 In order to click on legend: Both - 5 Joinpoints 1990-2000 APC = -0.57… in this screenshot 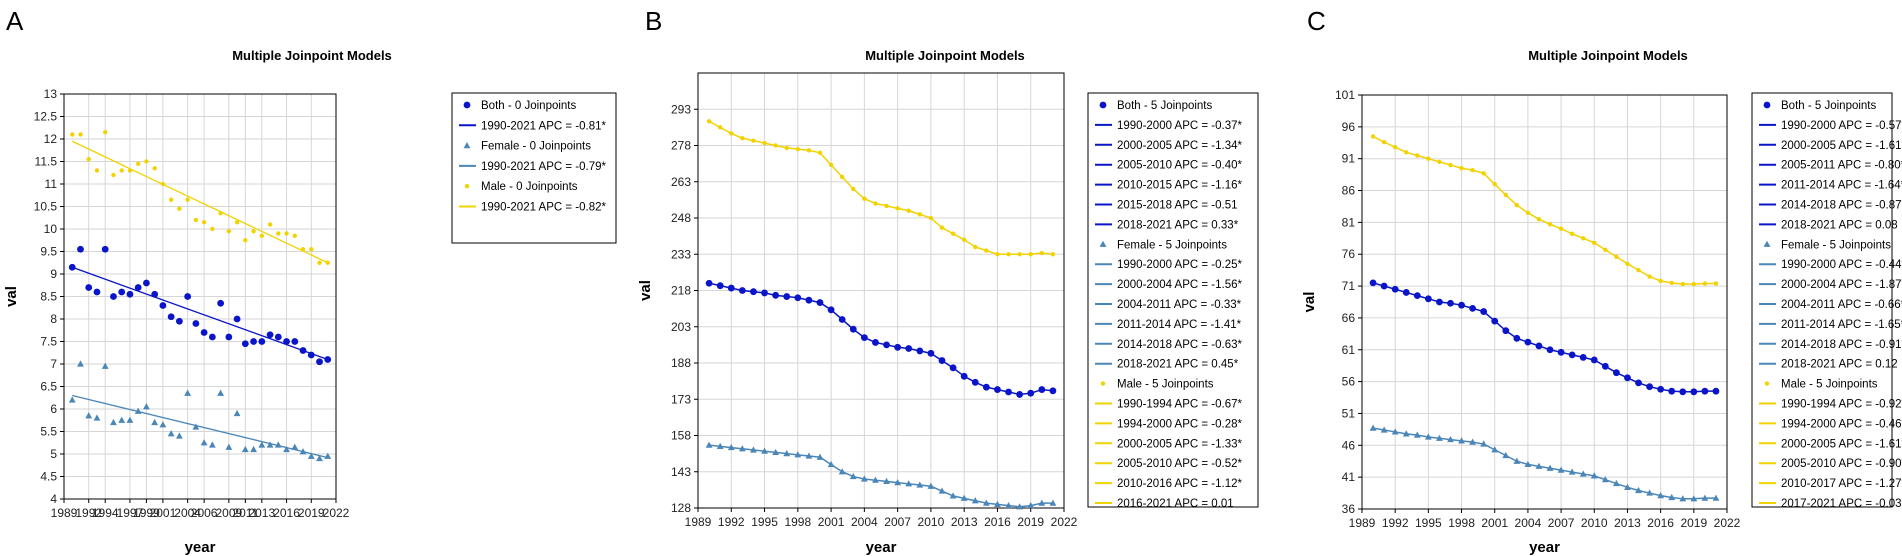, I will do `click(1826, 301)`.